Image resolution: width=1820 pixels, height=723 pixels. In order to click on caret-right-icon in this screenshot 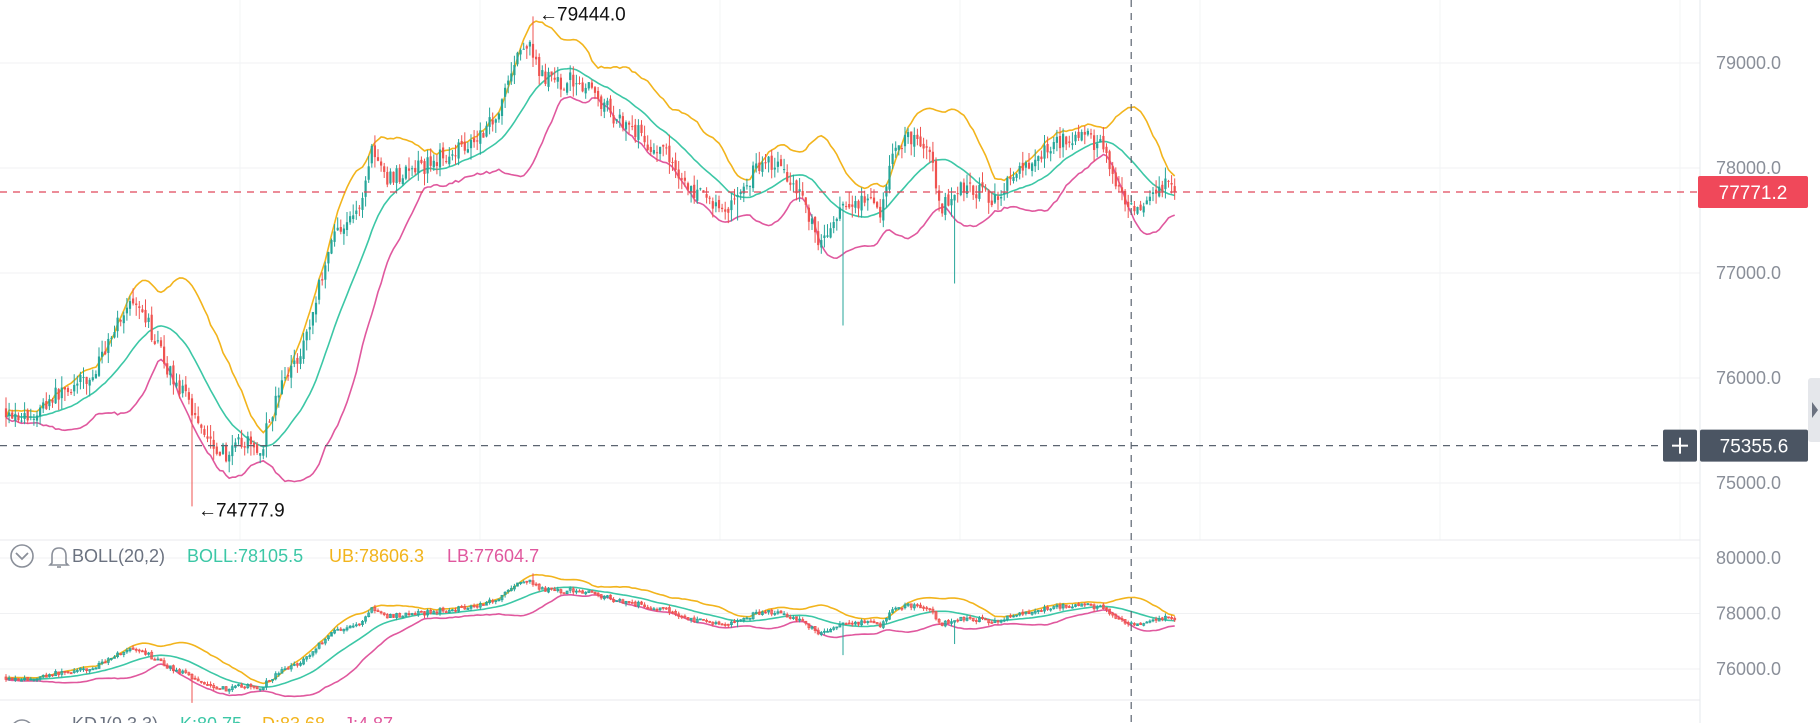, I will do `click(1815, 410)`.